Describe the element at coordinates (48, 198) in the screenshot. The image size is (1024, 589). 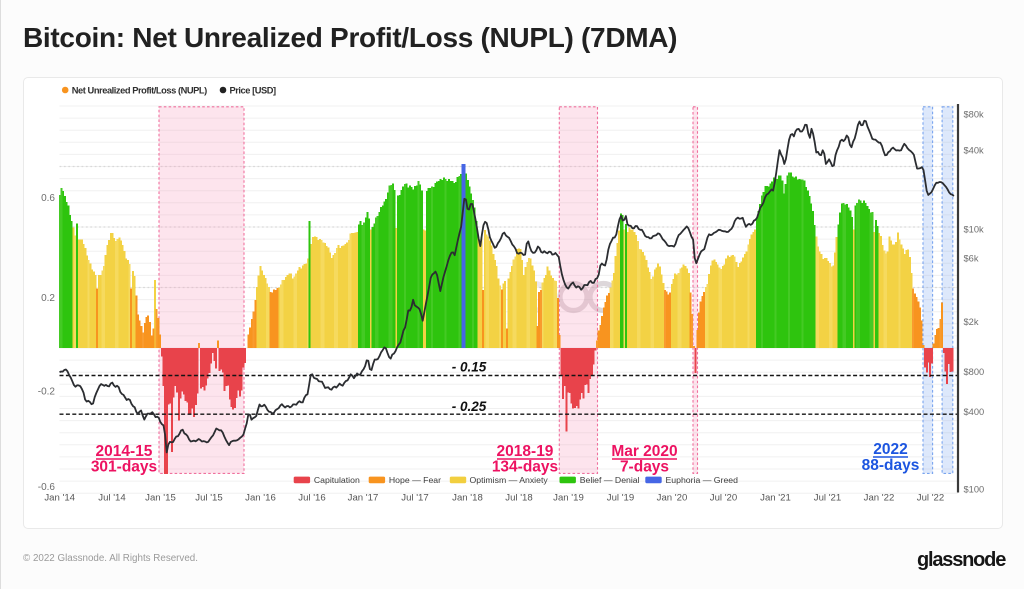
I see `svg-text: 0.6` at that location.